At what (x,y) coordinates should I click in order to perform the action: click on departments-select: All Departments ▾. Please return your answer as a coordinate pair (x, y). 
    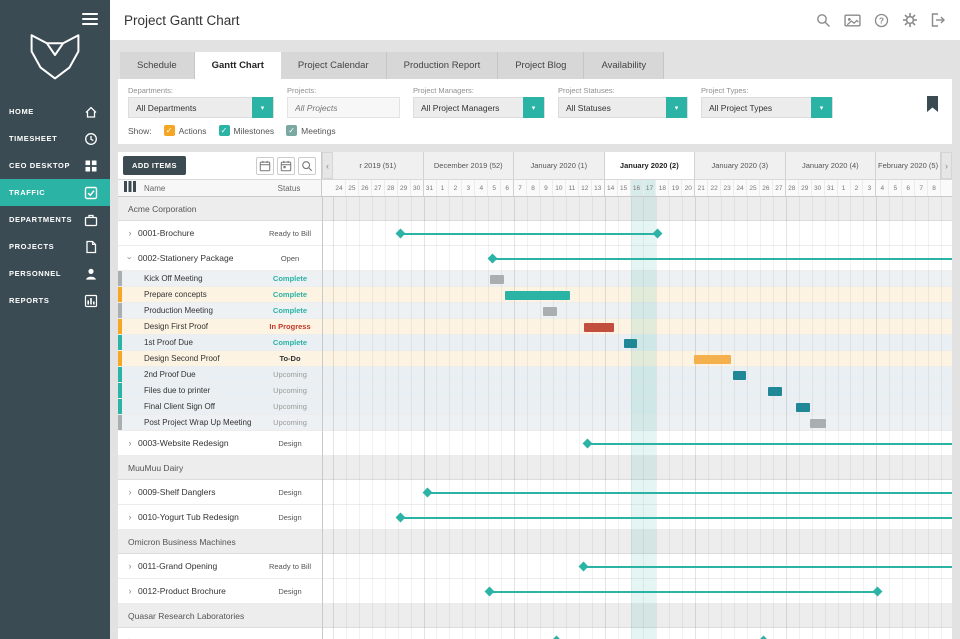
    Looking at the image, I should click on (201, 107).